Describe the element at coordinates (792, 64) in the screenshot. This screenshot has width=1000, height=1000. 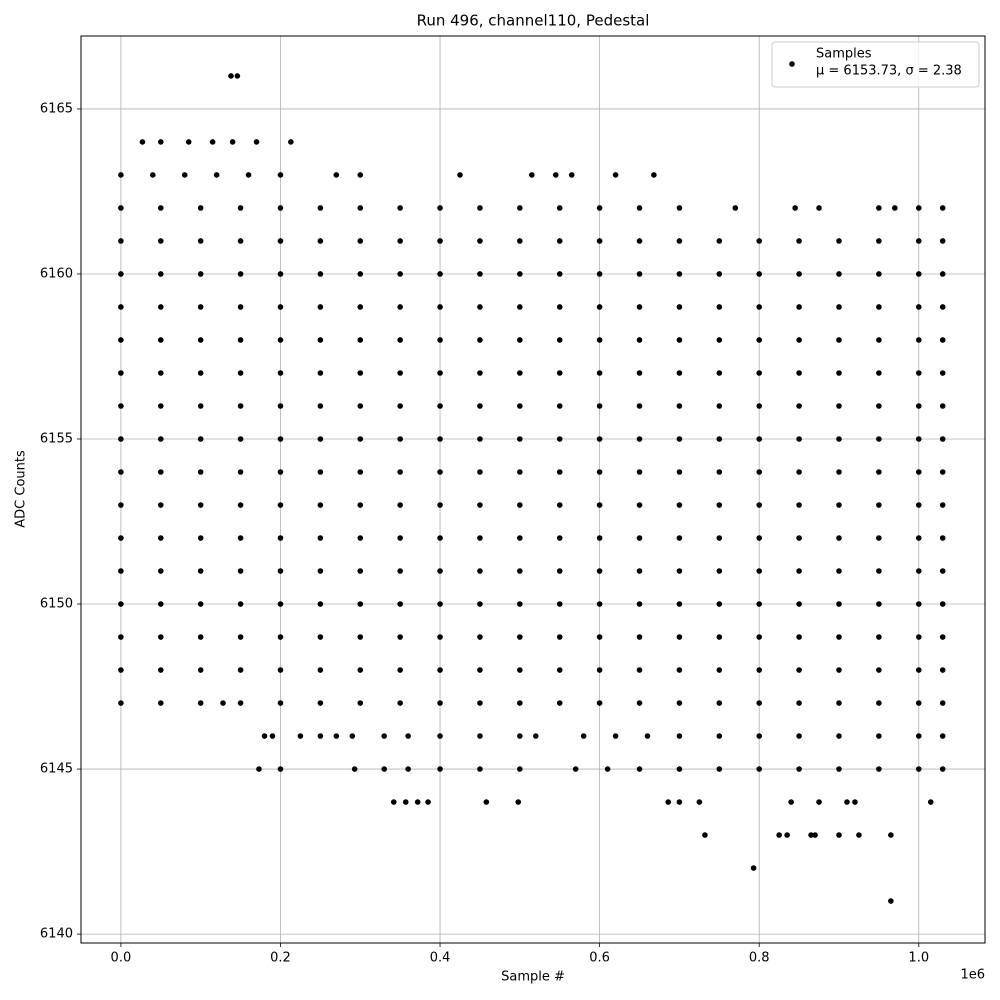
I see `legend-marker` at that location.